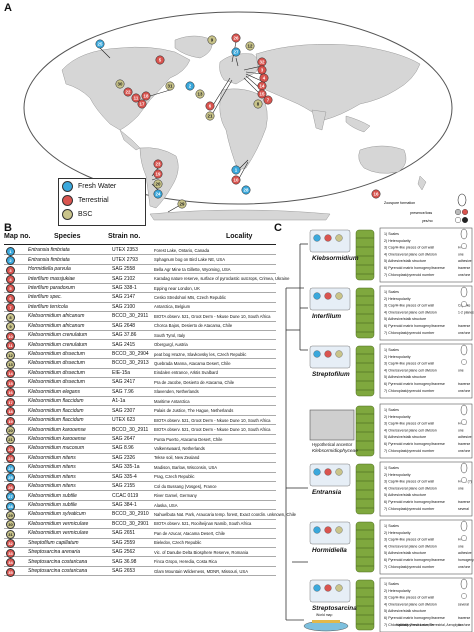 The image size is (474, 632). Describe the element at coordinates (124, 269) in the screenshot. I see `strain-cell: SAG 2558` at that location.